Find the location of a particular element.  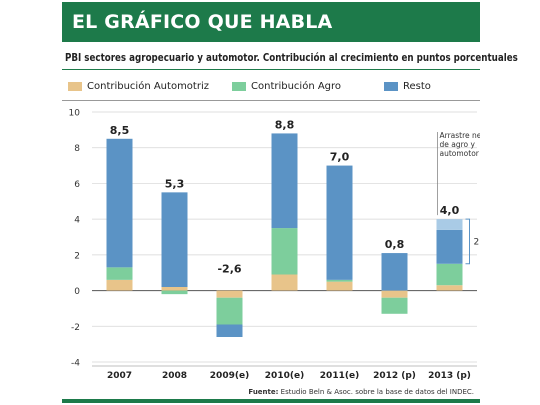

bar-total-label: 8,8 is located at coordinates (285, 124).